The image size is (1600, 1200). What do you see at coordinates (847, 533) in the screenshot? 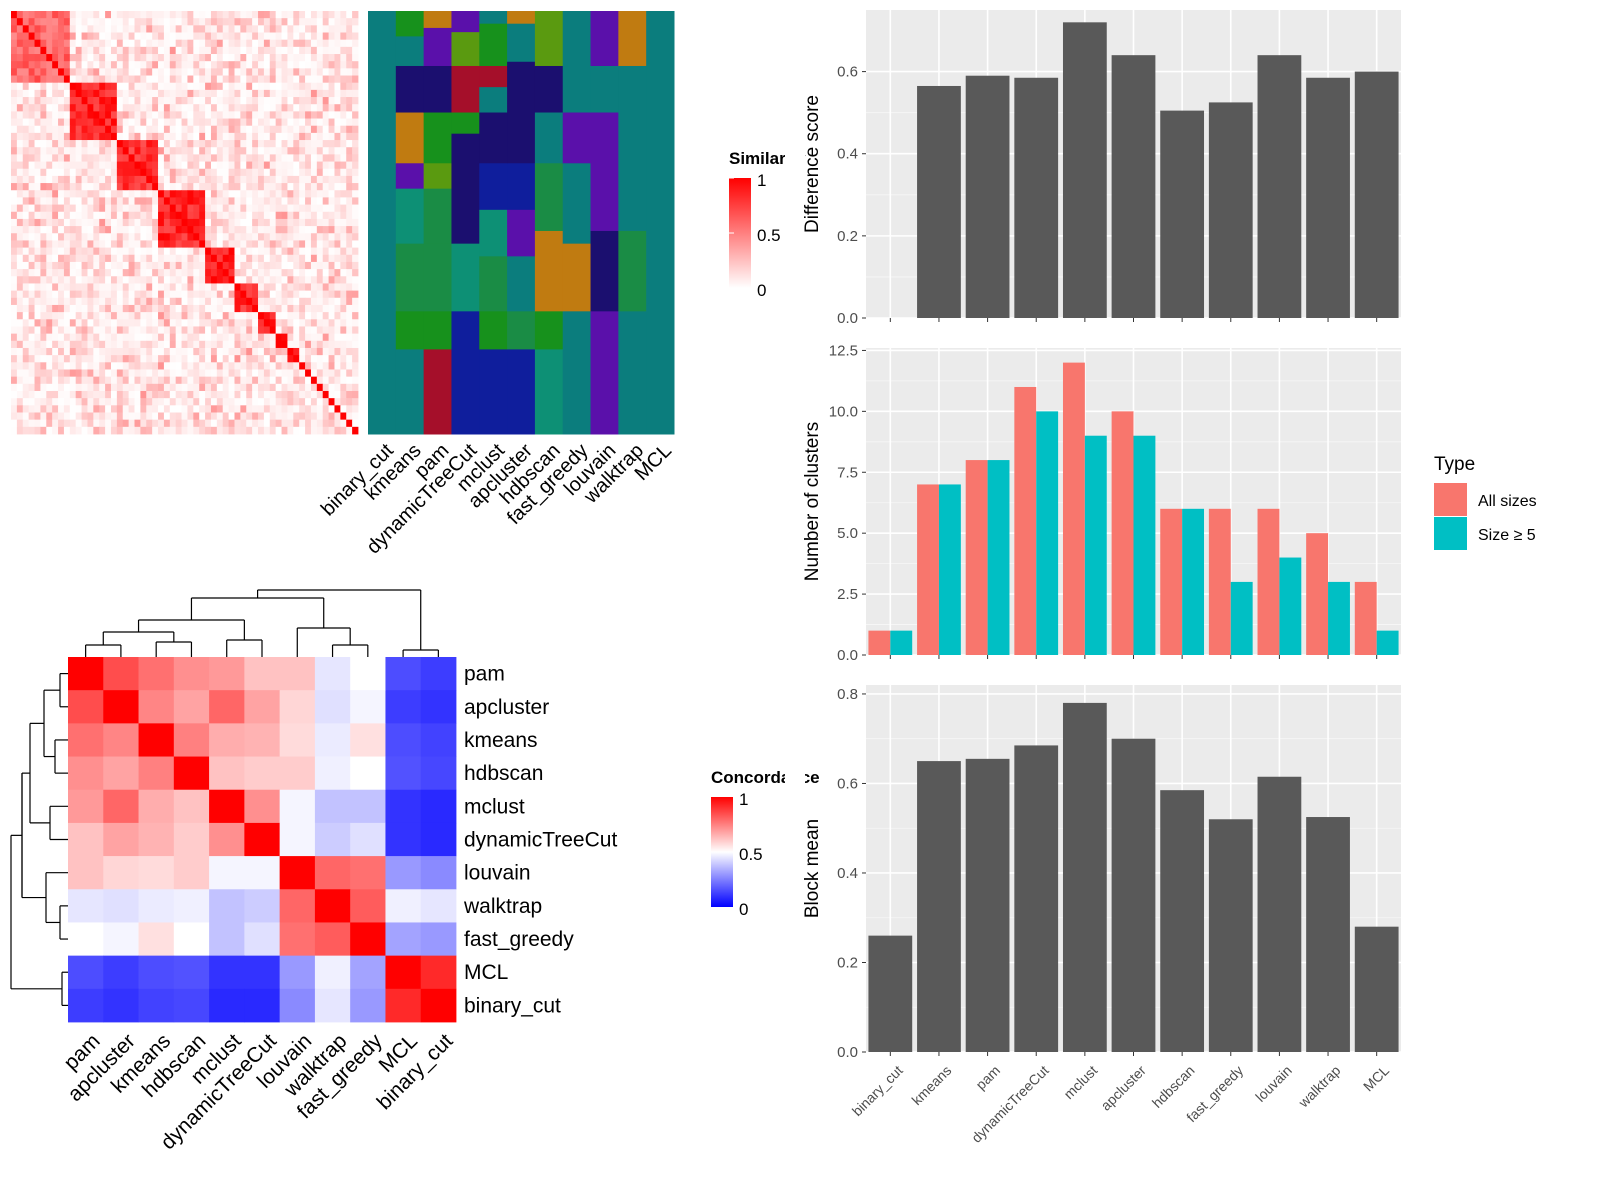
I see `y-tick-label: 5.0` at bounding box center [847, 533].